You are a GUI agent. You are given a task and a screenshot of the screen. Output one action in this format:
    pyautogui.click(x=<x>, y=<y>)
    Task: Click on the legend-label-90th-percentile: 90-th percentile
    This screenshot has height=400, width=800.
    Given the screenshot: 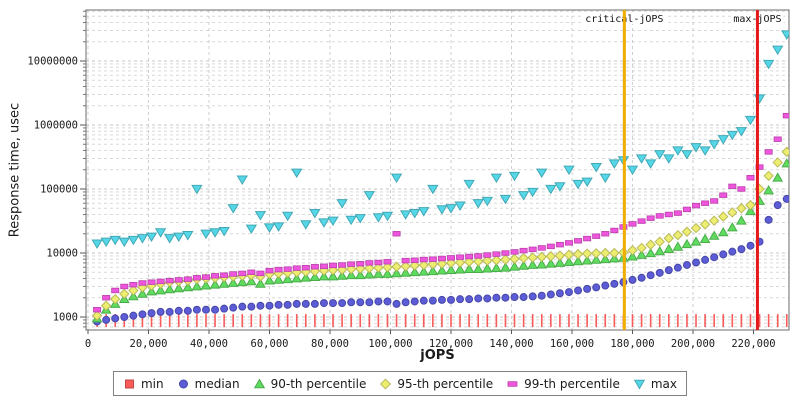 What is the action you would take?
    pyautogui.click(x=318, y=383)
    